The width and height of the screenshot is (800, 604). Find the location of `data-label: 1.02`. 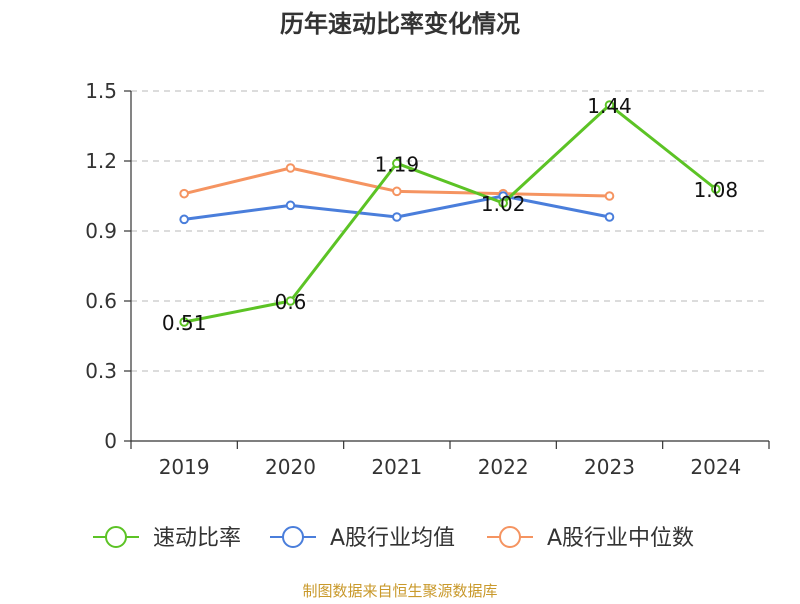

data-label: 1.02 is located at coordinates (503, 204).